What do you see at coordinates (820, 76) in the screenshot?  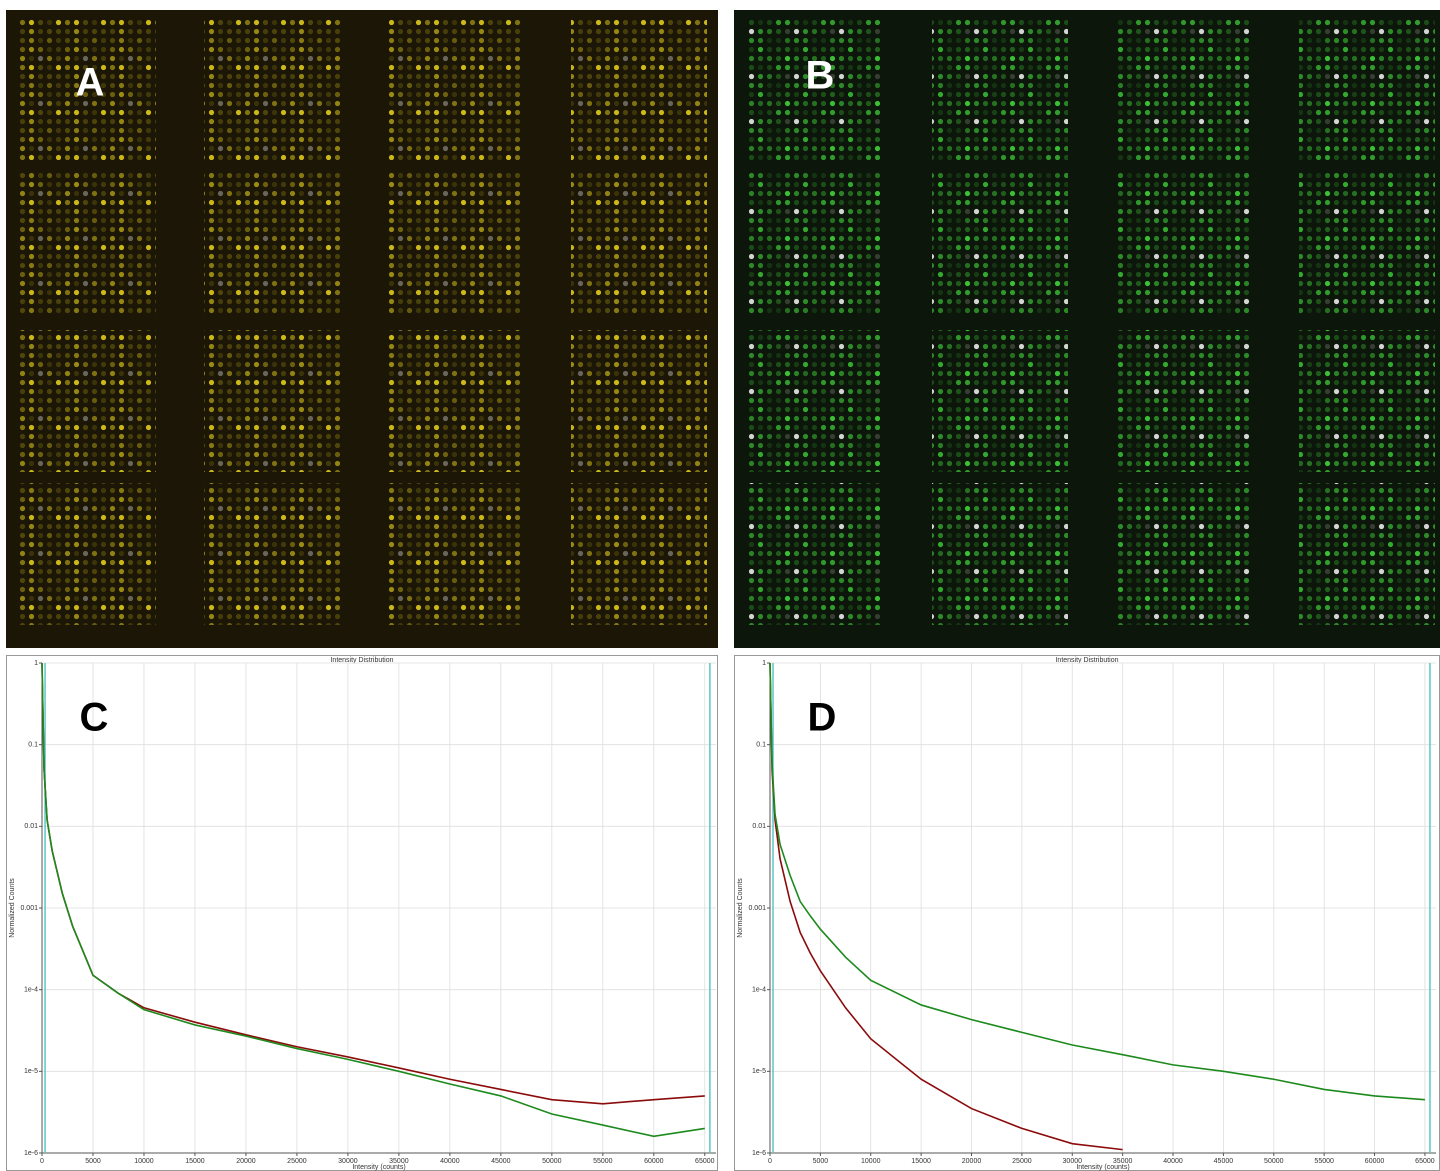 I see `panel-label: B` at bounding box center [820, 76].